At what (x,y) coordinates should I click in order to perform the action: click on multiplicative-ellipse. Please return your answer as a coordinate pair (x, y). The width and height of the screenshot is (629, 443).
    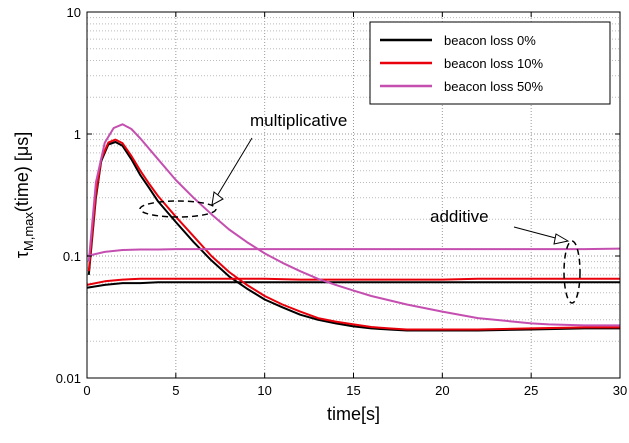
    Looking at the image, I should click on (178, 209).